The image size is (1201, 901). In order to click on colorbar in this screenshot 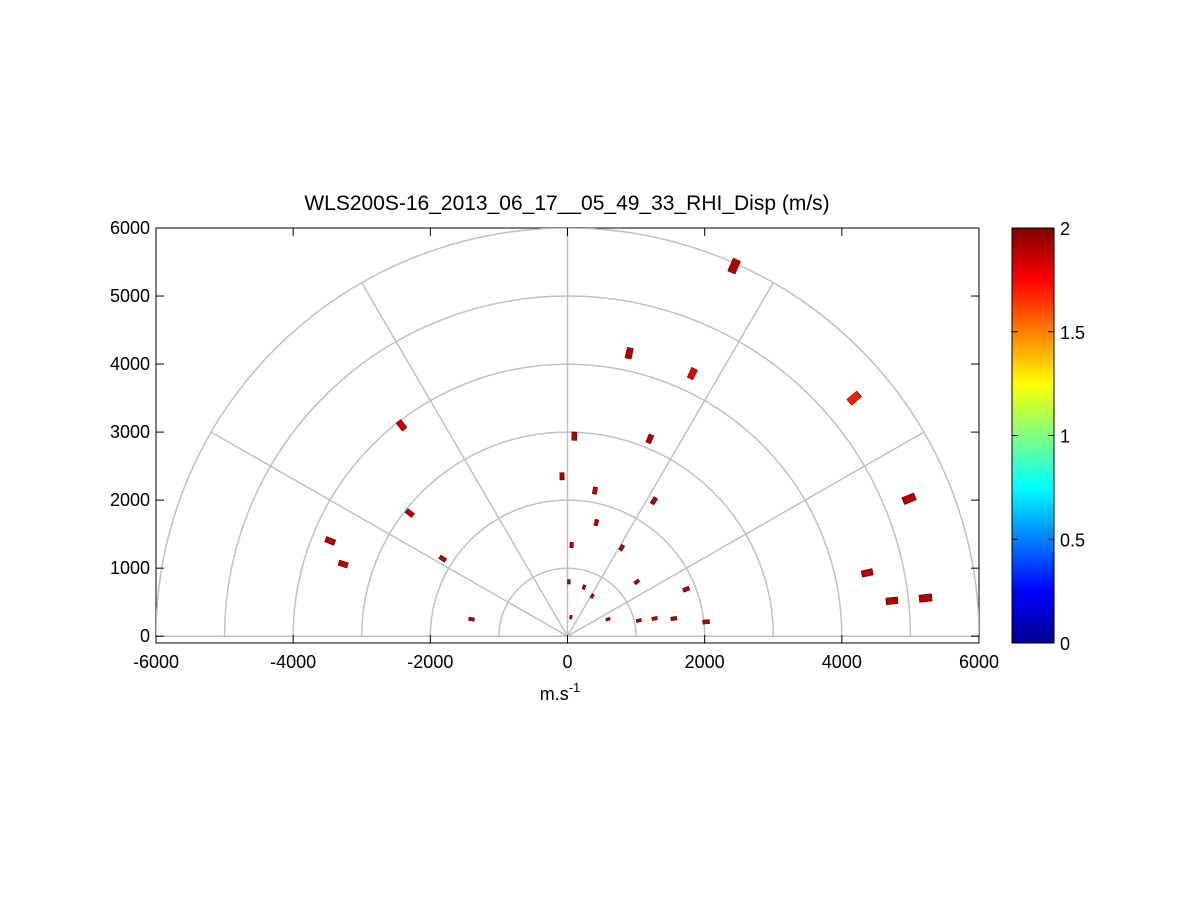, I will do `click(1033, 435)`.